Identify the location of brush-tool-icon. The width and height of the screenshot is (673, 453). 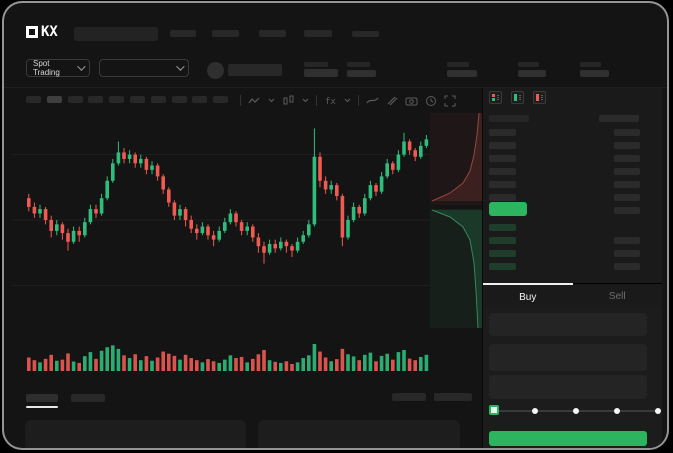
(392, 100).